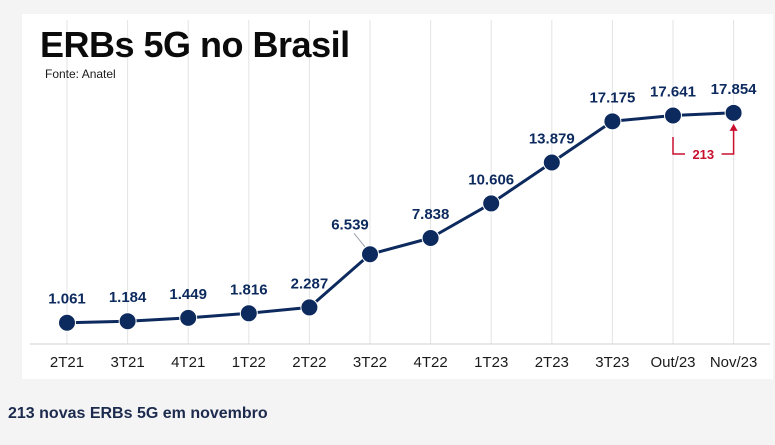 Image resolution: width=775 pixels, height=445 pixels. What do you see at coordinates (188, 294) in the screenshot?
I see `data-label: 1.449` at bounding box center [188, 294].